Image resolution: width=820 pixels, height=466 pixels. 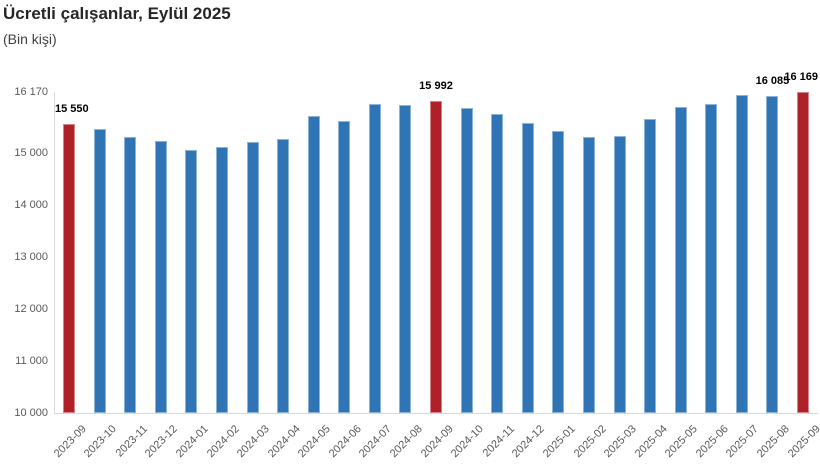 I want to click on chart-title: Ücretli çalışanlar, Eylül 2025, so click(x=117, y=13).